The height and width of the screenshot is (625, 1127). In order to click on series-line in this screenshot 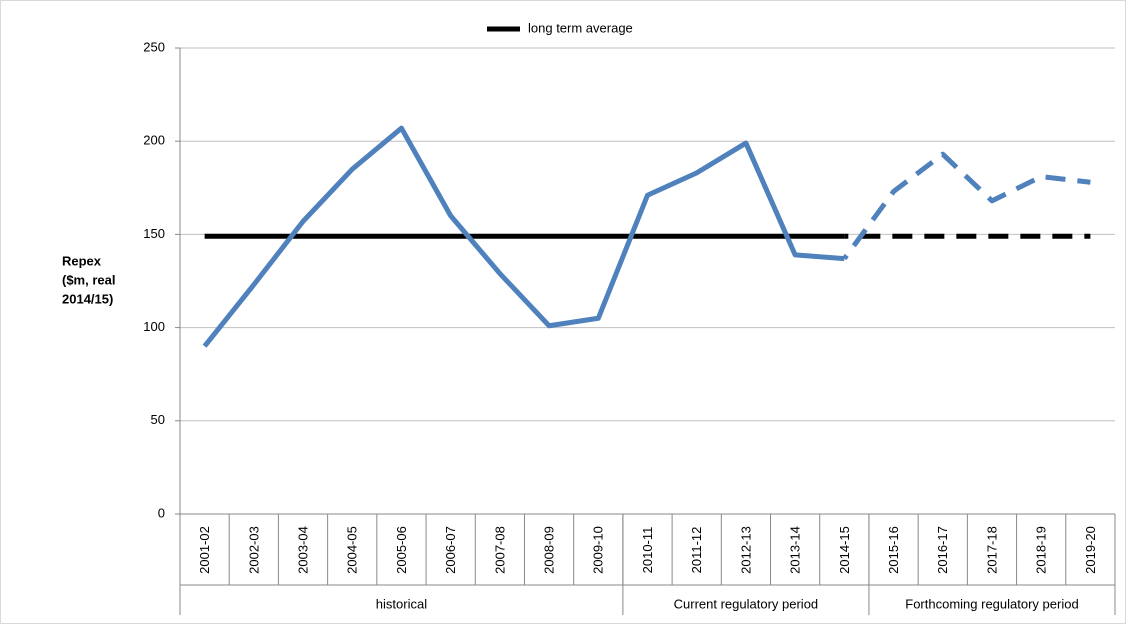, I will do `click(966, 206)`.